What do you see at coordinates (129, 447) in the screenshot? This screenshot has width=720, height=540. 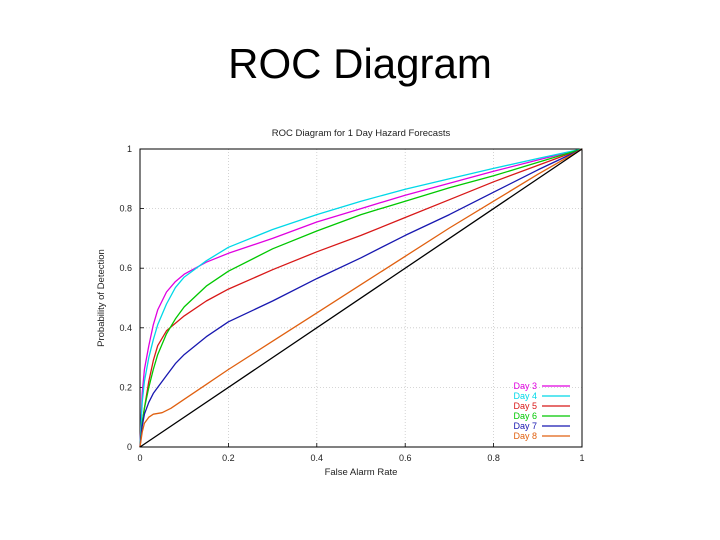 I see `y-tick-label: 0` at bounding box center [129, 447].